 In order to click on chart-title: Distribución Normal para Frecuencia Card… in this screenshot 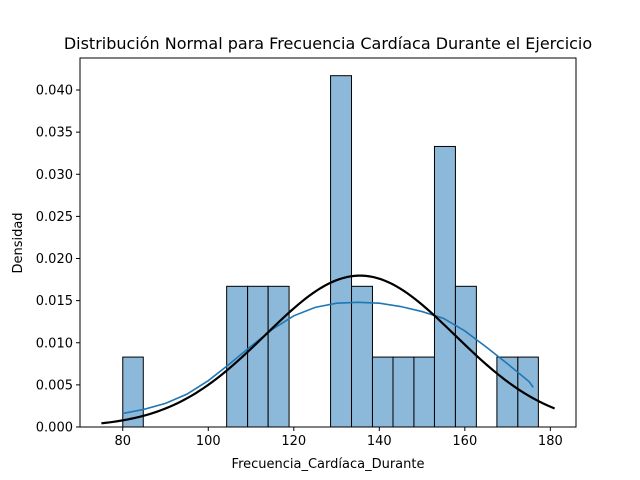, I will do `click(328, 43)`.